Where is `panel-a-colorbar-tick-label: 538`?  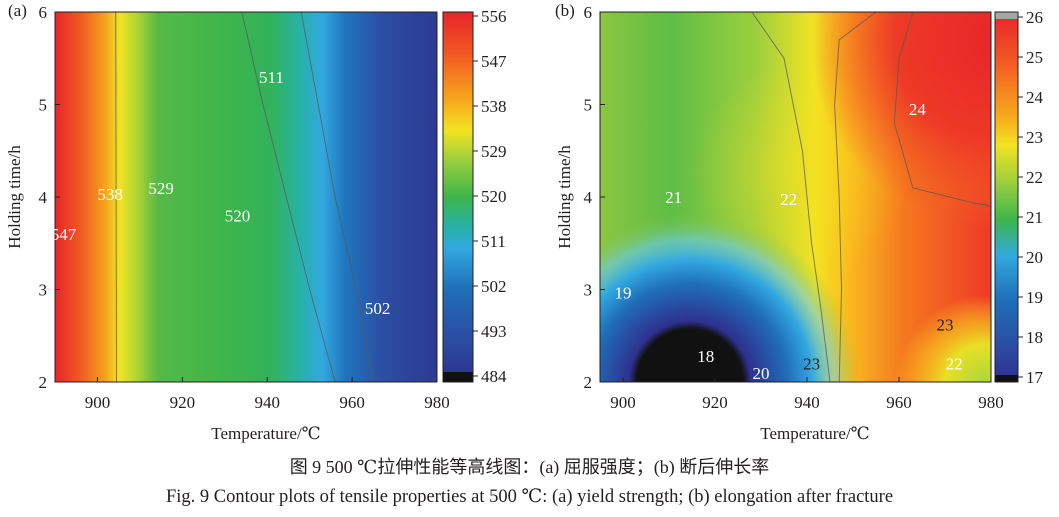
panel-a-colorbar-tick-label: 538 is located at coordinates (494, 106).